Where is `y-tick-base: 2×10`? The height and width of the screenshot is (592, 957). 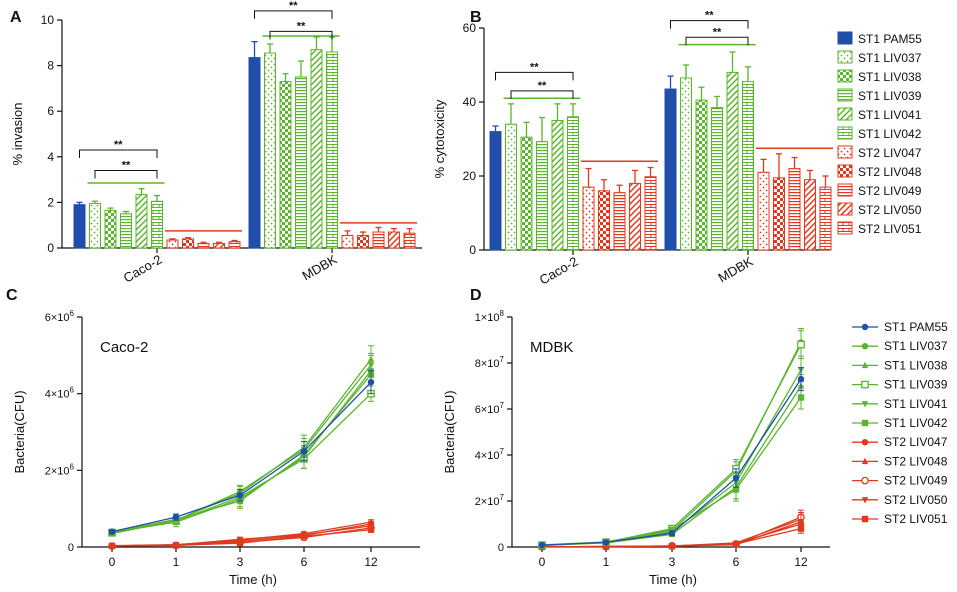
y-tick-base: 2×10 is located at coordinates (487, 502).